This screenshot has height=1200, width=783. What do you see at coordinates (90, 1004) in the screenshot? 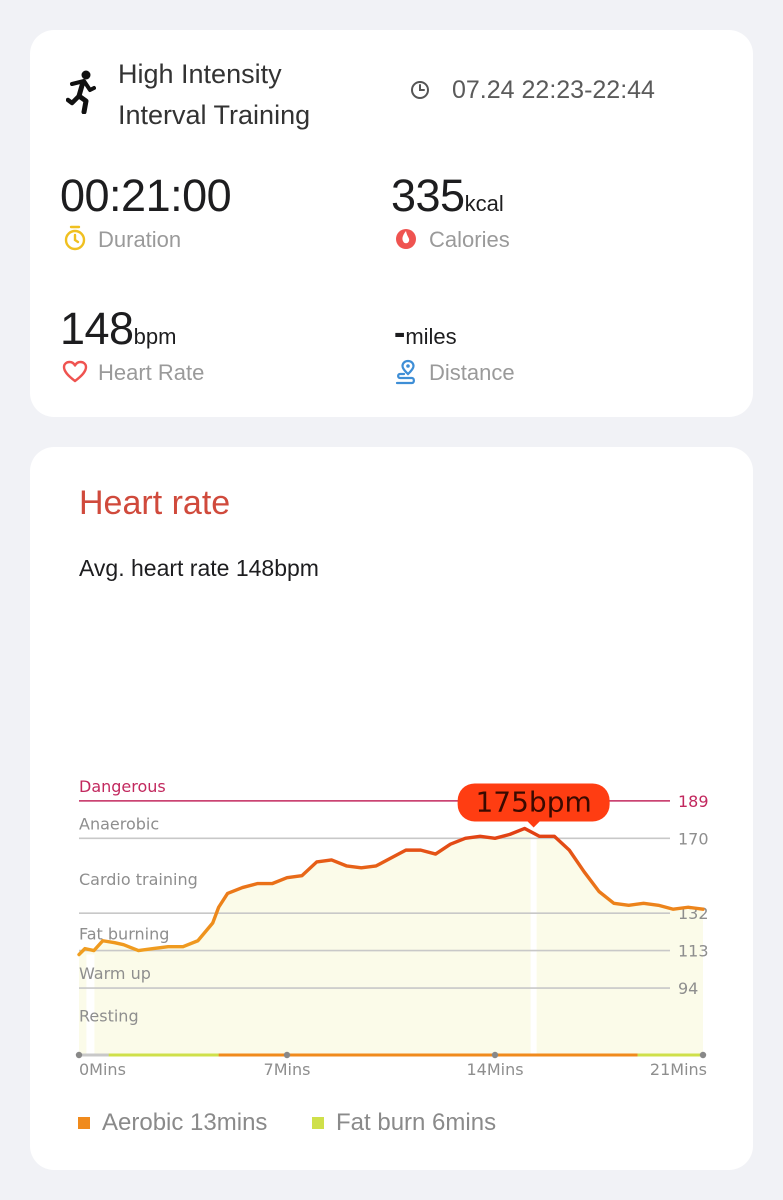
I see `data-gap-start` at bounding box center [90, 1004].